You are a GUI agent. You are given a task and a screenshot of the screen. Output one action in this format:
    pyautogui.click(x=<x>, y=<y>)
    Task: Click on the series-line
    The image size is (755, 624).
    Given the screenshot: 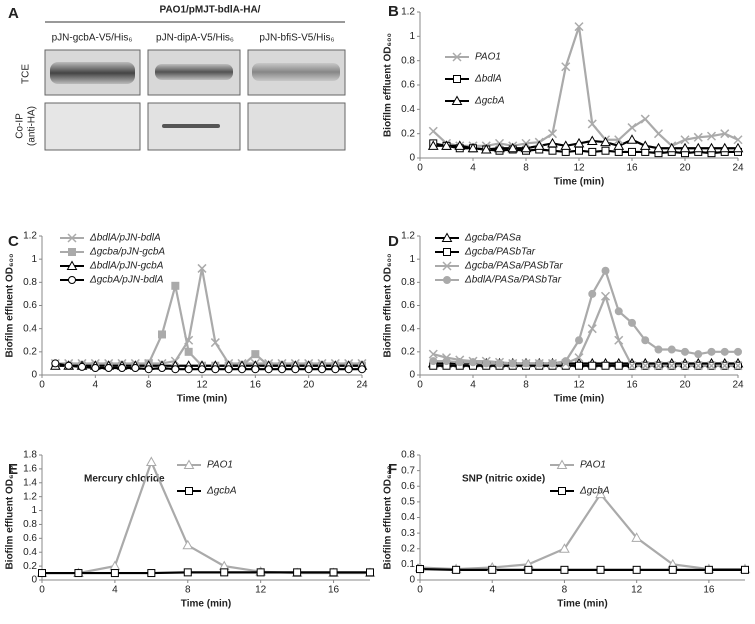 What is the action you would take?
    pyautogui.click(x=585, y=144)
    